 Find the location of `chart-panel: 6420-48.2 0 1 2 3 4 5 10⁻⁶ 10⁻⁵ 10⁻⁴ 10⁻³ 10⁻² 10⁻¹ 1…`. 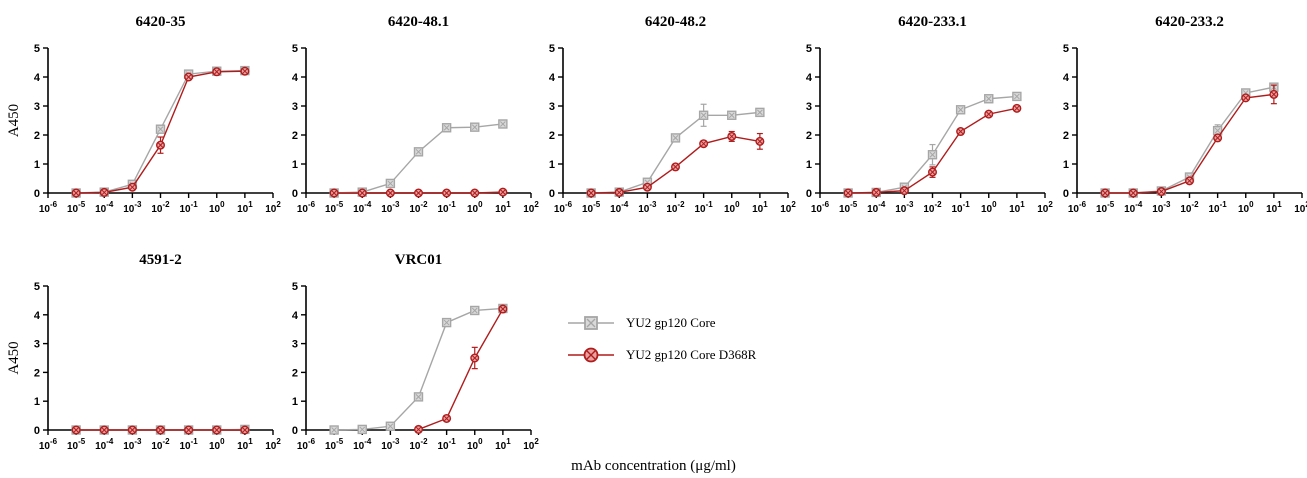

chart-panel: 6420-48.2 0 1 2 3 4 5 10⁻⁶ 10⁻⁵ 10⁻⁴ 10⁻³ 10⁻² 10⁻¹ 1… is located at coordinates (672, 114).